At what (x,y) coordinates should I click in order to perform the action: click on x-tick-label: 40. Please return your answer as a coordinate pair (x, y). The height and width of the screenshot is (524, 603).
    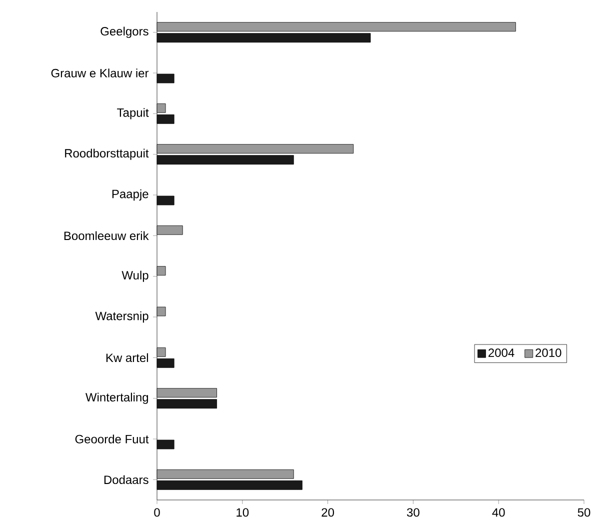
    Looking at the image, I should click on (498, 512).